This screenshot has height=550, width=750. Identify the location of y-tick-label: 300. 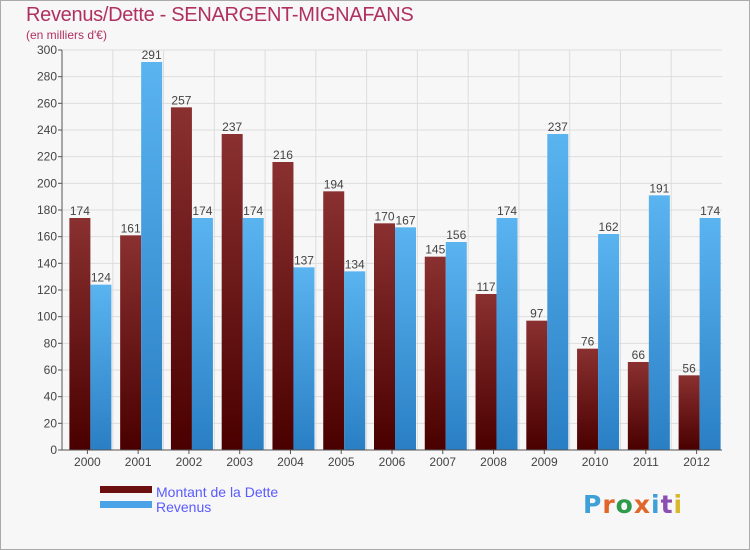
(47, 50).